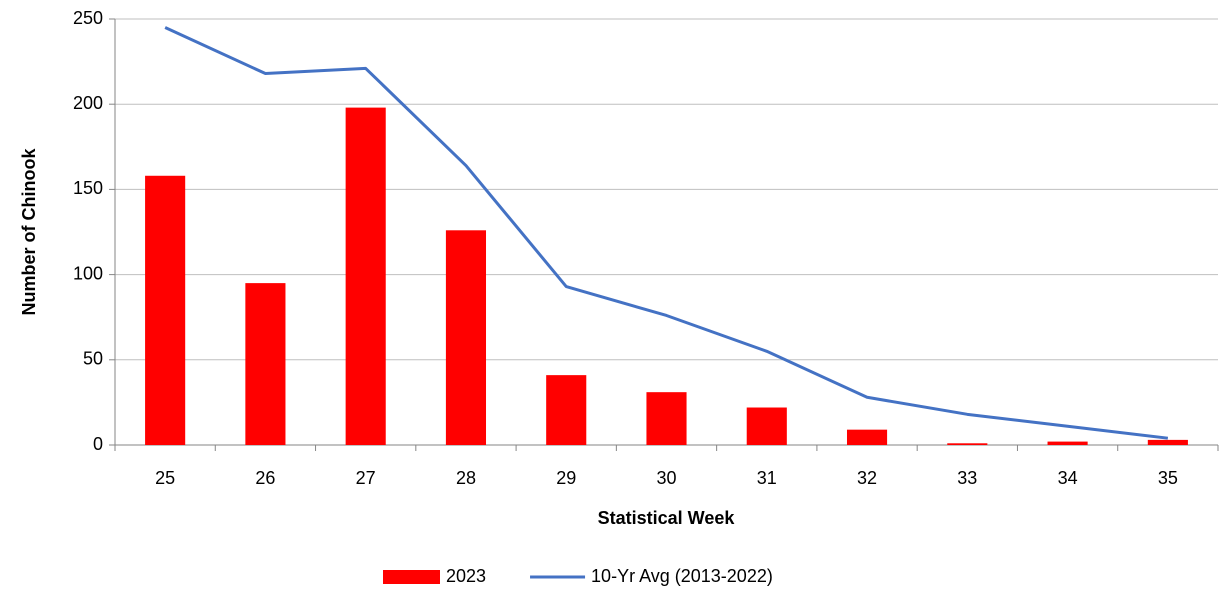 Image resolution: width=1219 pixels, height=593 pixels. I want to click on x-tick-label: 29, so click(566, 478).